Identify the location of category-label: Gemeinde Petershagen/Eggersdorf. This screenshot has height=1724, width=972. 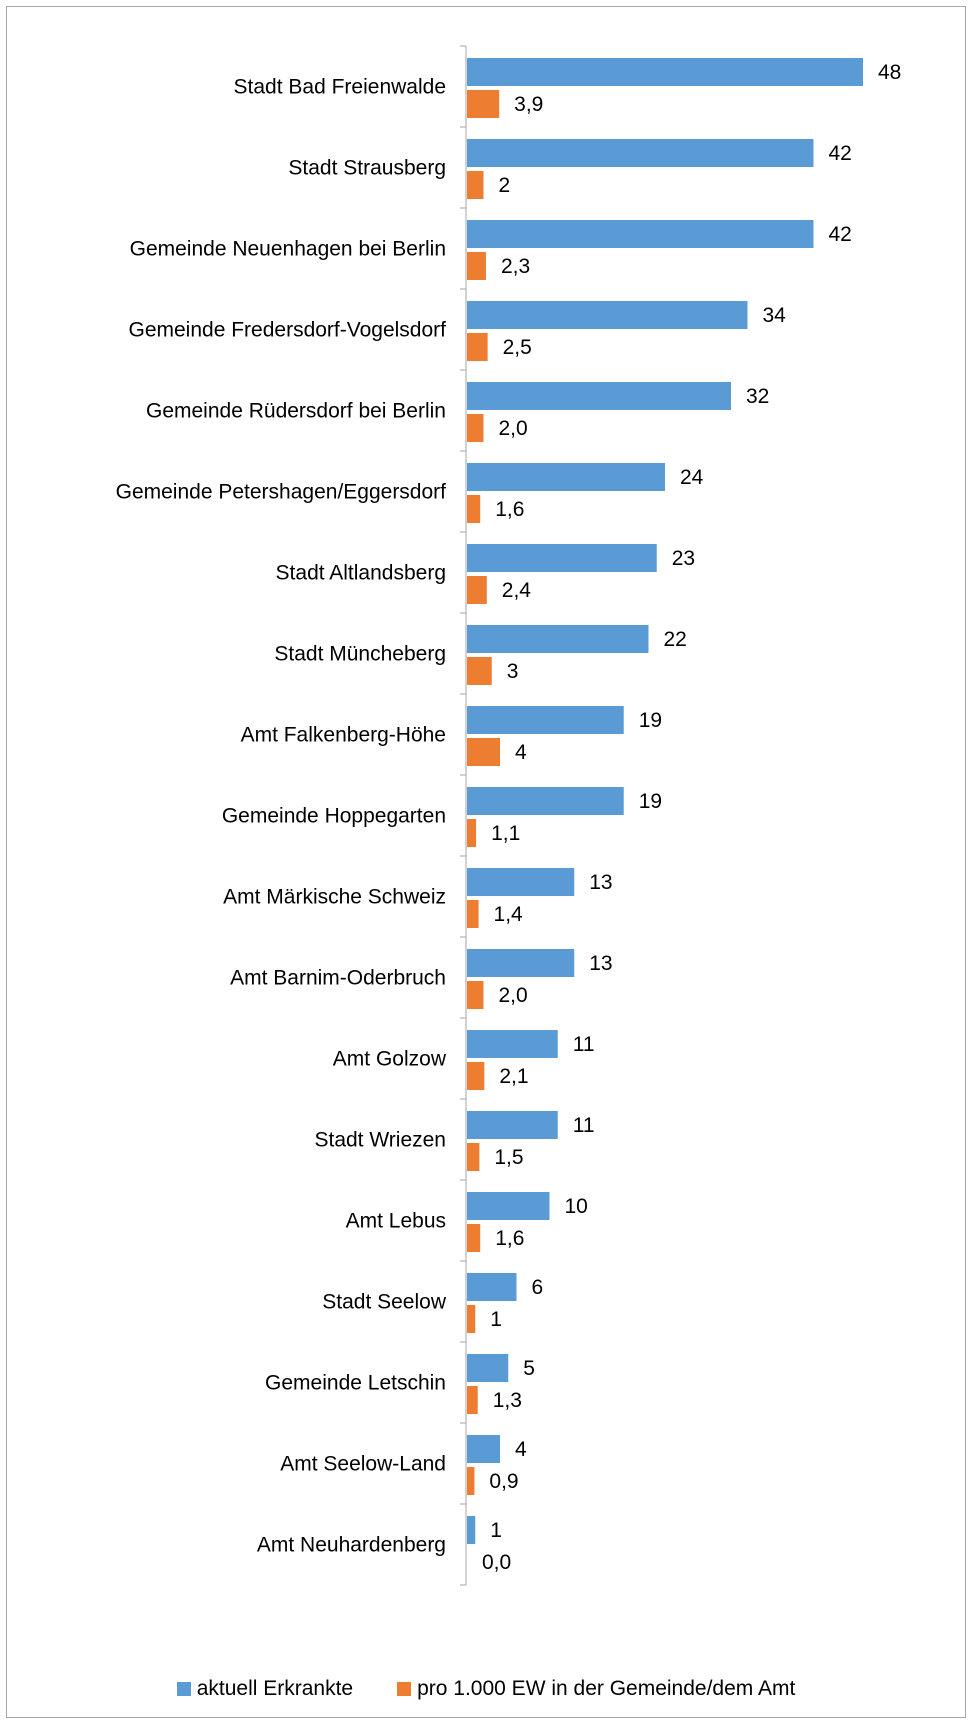
(281, 492).